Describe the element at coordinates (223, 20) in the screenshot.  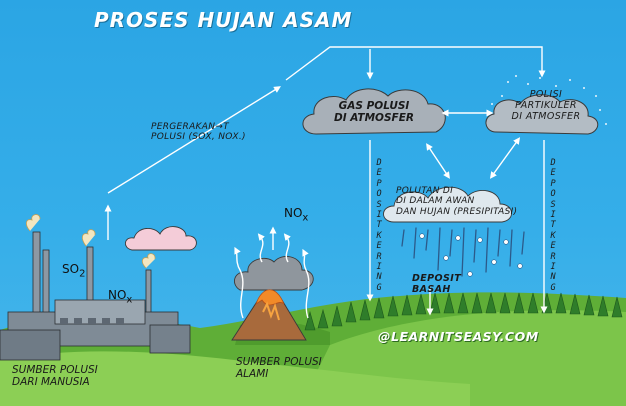
I see `page-title: PROSES HUJAN ASAM` at that location.